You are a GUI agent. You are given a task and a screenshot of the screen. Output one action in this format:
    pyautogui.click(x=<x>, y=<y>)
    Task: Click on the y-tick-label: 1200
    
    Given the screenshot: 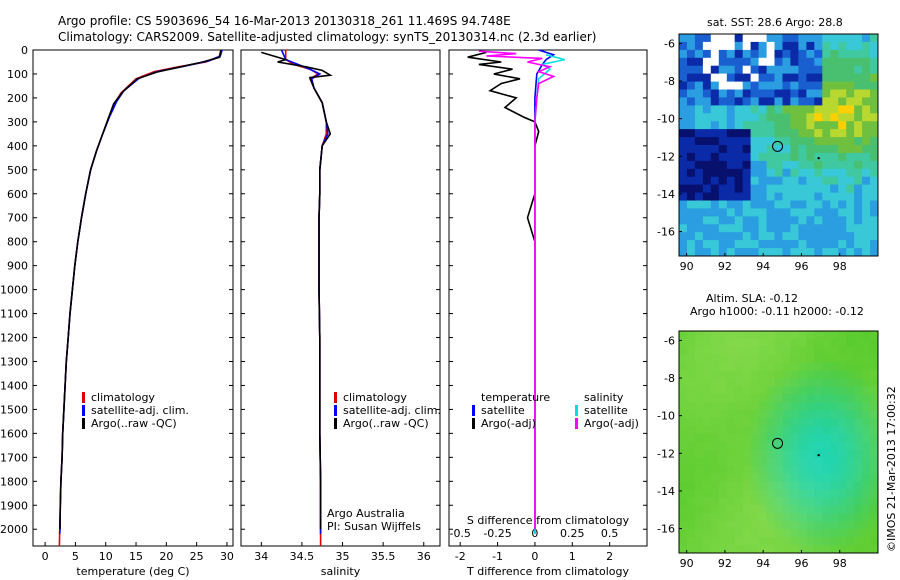 What is the action you would take?
    pyautogui.click(x=14, y=338)
    